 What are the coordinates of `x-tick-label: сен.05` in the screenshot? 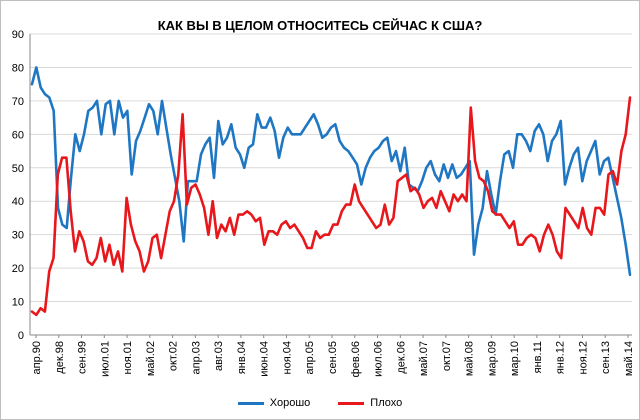 It's located at (333, 357).